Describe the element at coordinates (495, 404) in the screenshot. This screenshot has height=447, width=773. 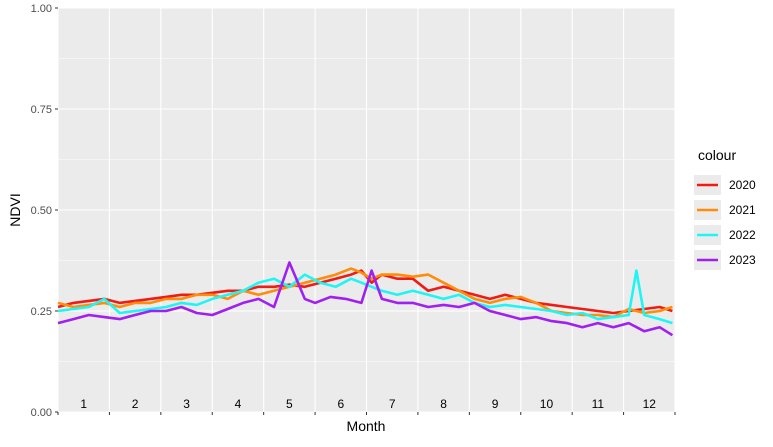
I see `month-label: 9` at that location.